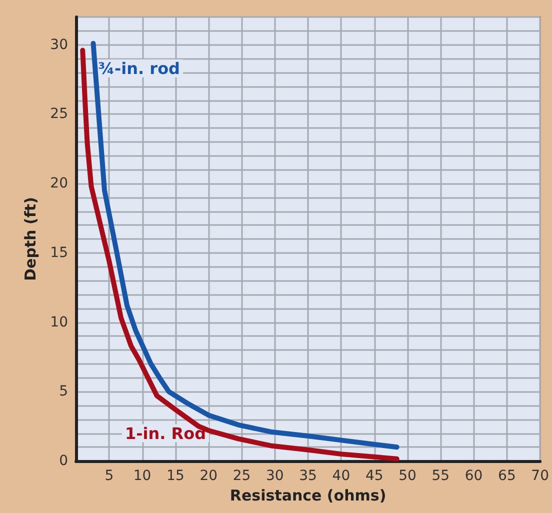 This screenshot has height=513, width=552. I want to click on x-tick-label: 35, so click(308, 476).